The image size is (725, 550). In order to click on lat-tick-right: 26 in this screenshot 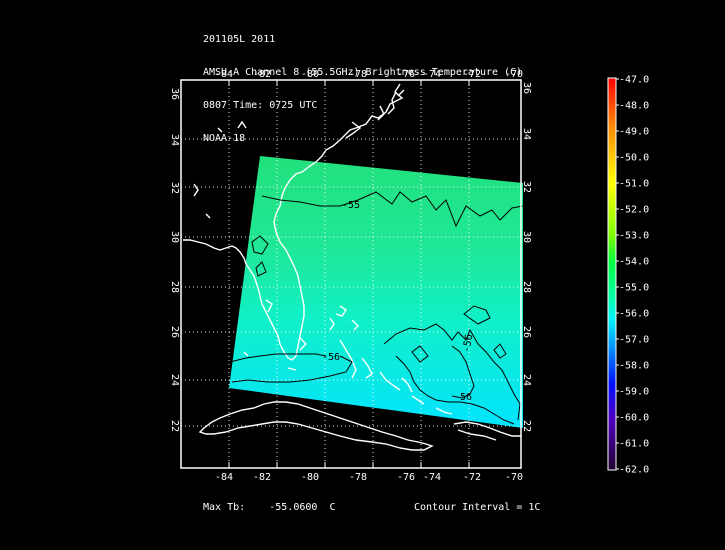, I will do `click(526, 332)`.